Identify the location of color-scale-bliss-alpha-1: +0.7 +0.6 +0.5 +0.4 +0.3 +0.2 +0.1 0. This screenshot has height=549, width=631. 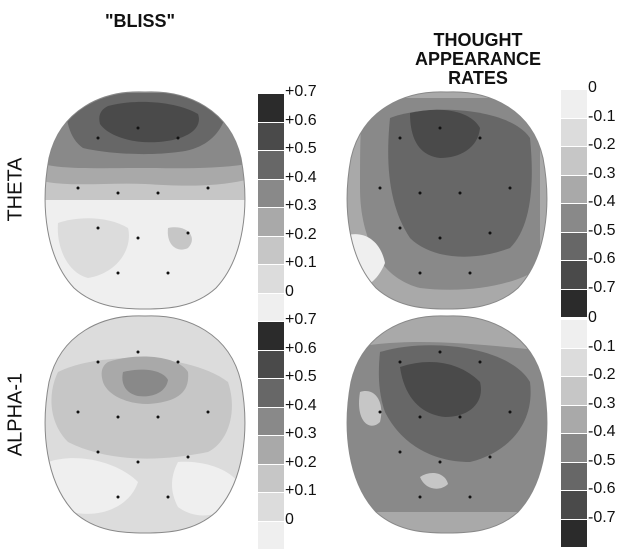
(303, 424).